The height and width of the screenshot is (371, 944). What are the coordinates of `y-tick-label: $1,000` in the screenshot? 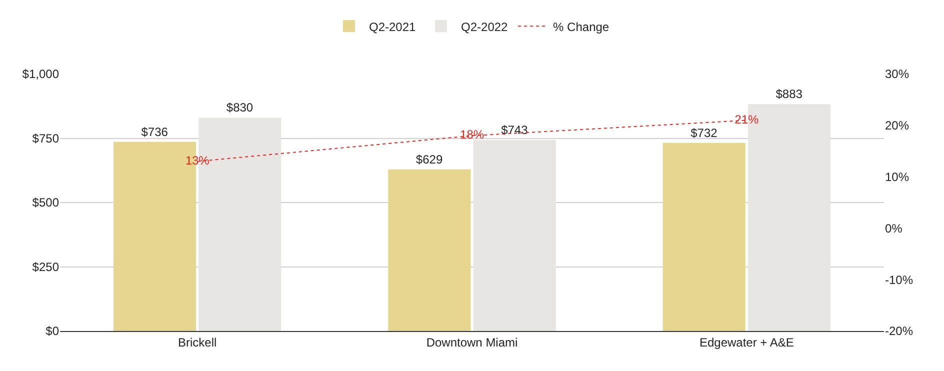 It's located at (41, 74).